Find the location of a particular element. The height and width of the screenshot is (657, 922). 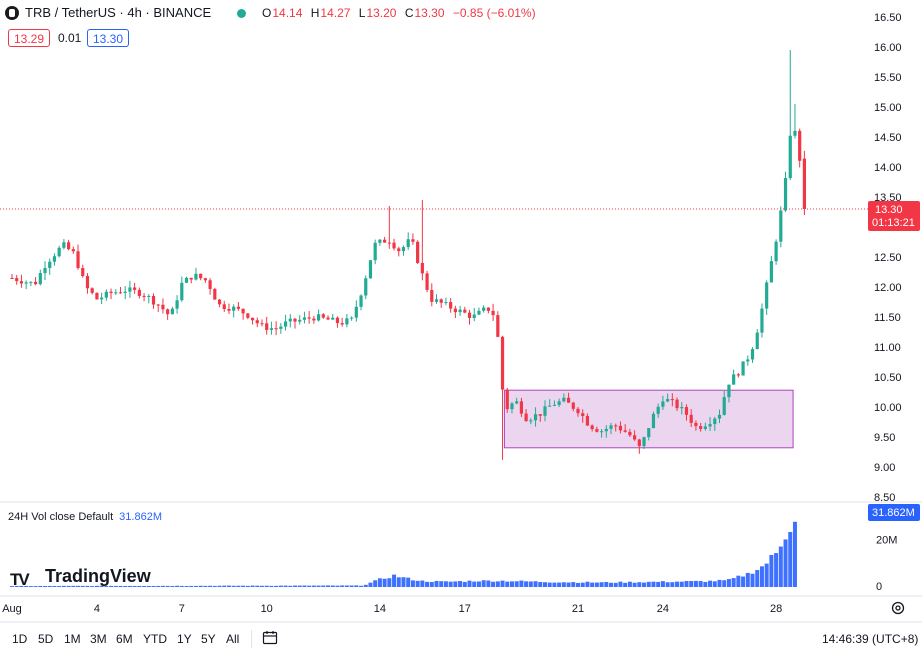

market-status-icon is located at coordinates (241, 13).